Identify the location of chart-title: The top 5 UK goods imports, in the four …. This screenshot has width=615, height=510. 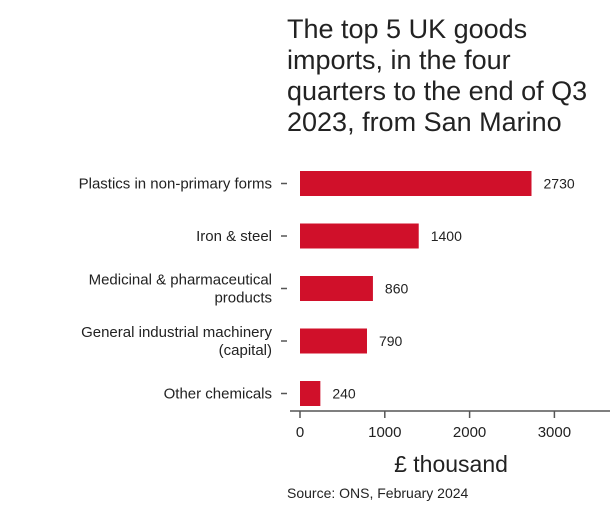
(437, 75).